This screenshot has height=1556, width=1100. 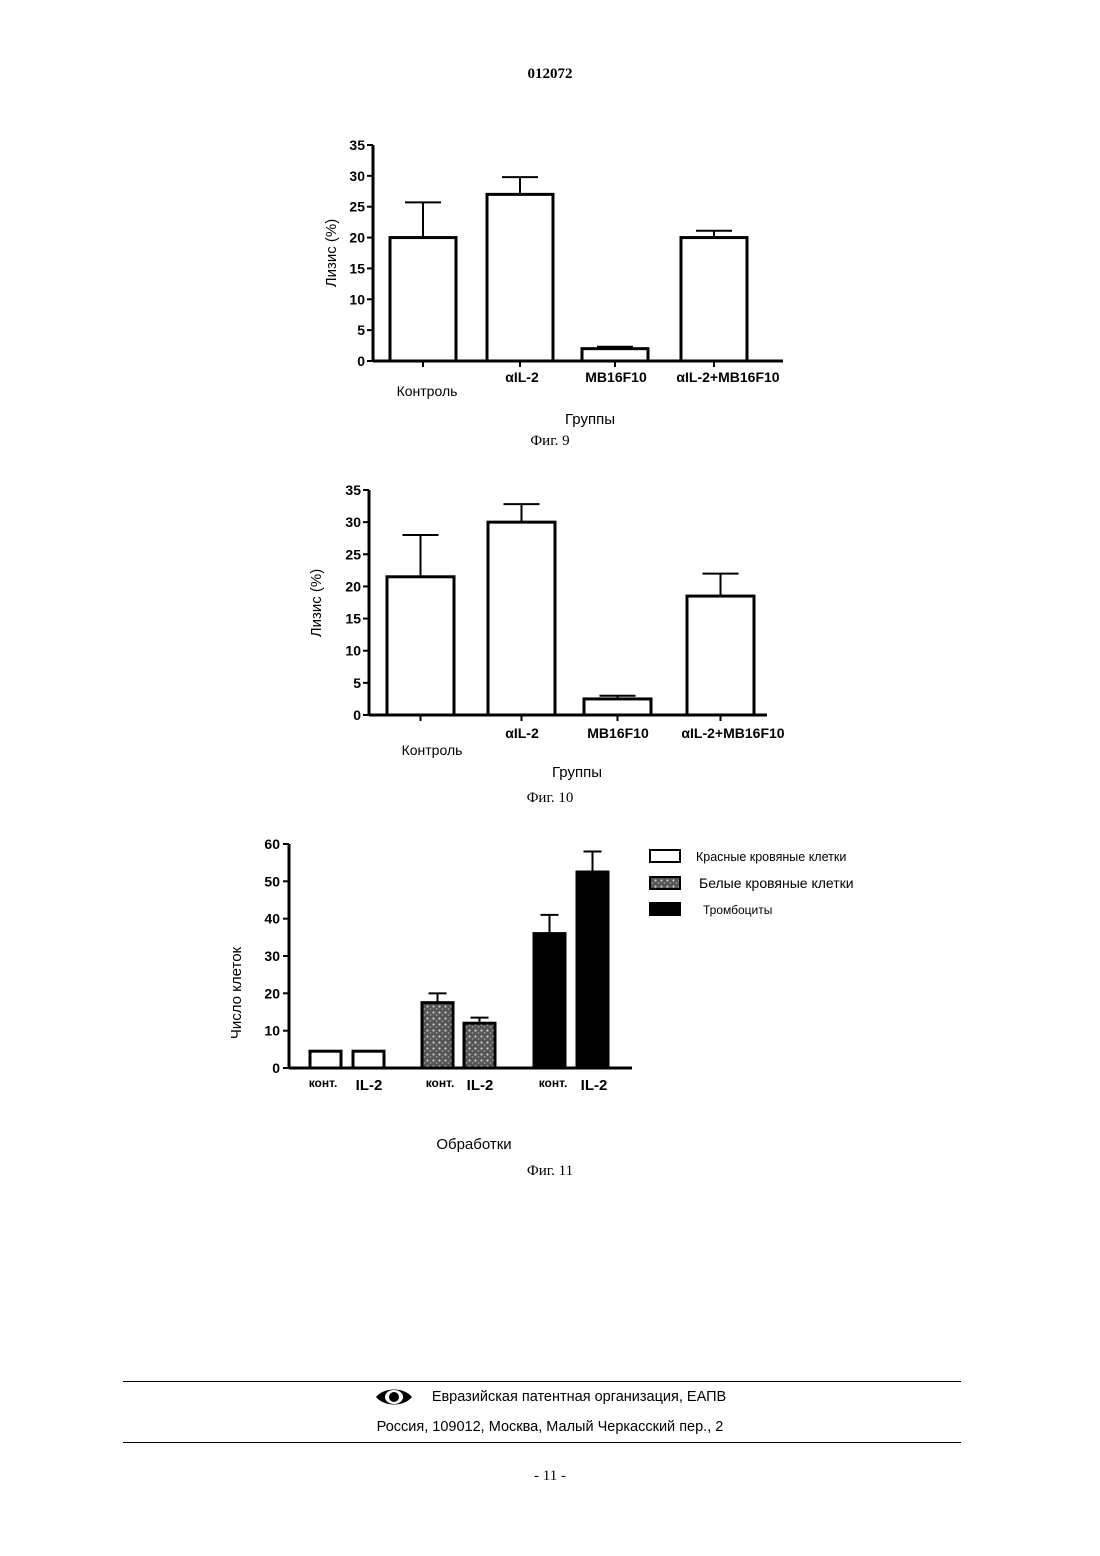 What do you see at coordinates (236, 992) in the screenshot?
I see `y-axis-title: Число клеток` at bounding box center [236, 992].